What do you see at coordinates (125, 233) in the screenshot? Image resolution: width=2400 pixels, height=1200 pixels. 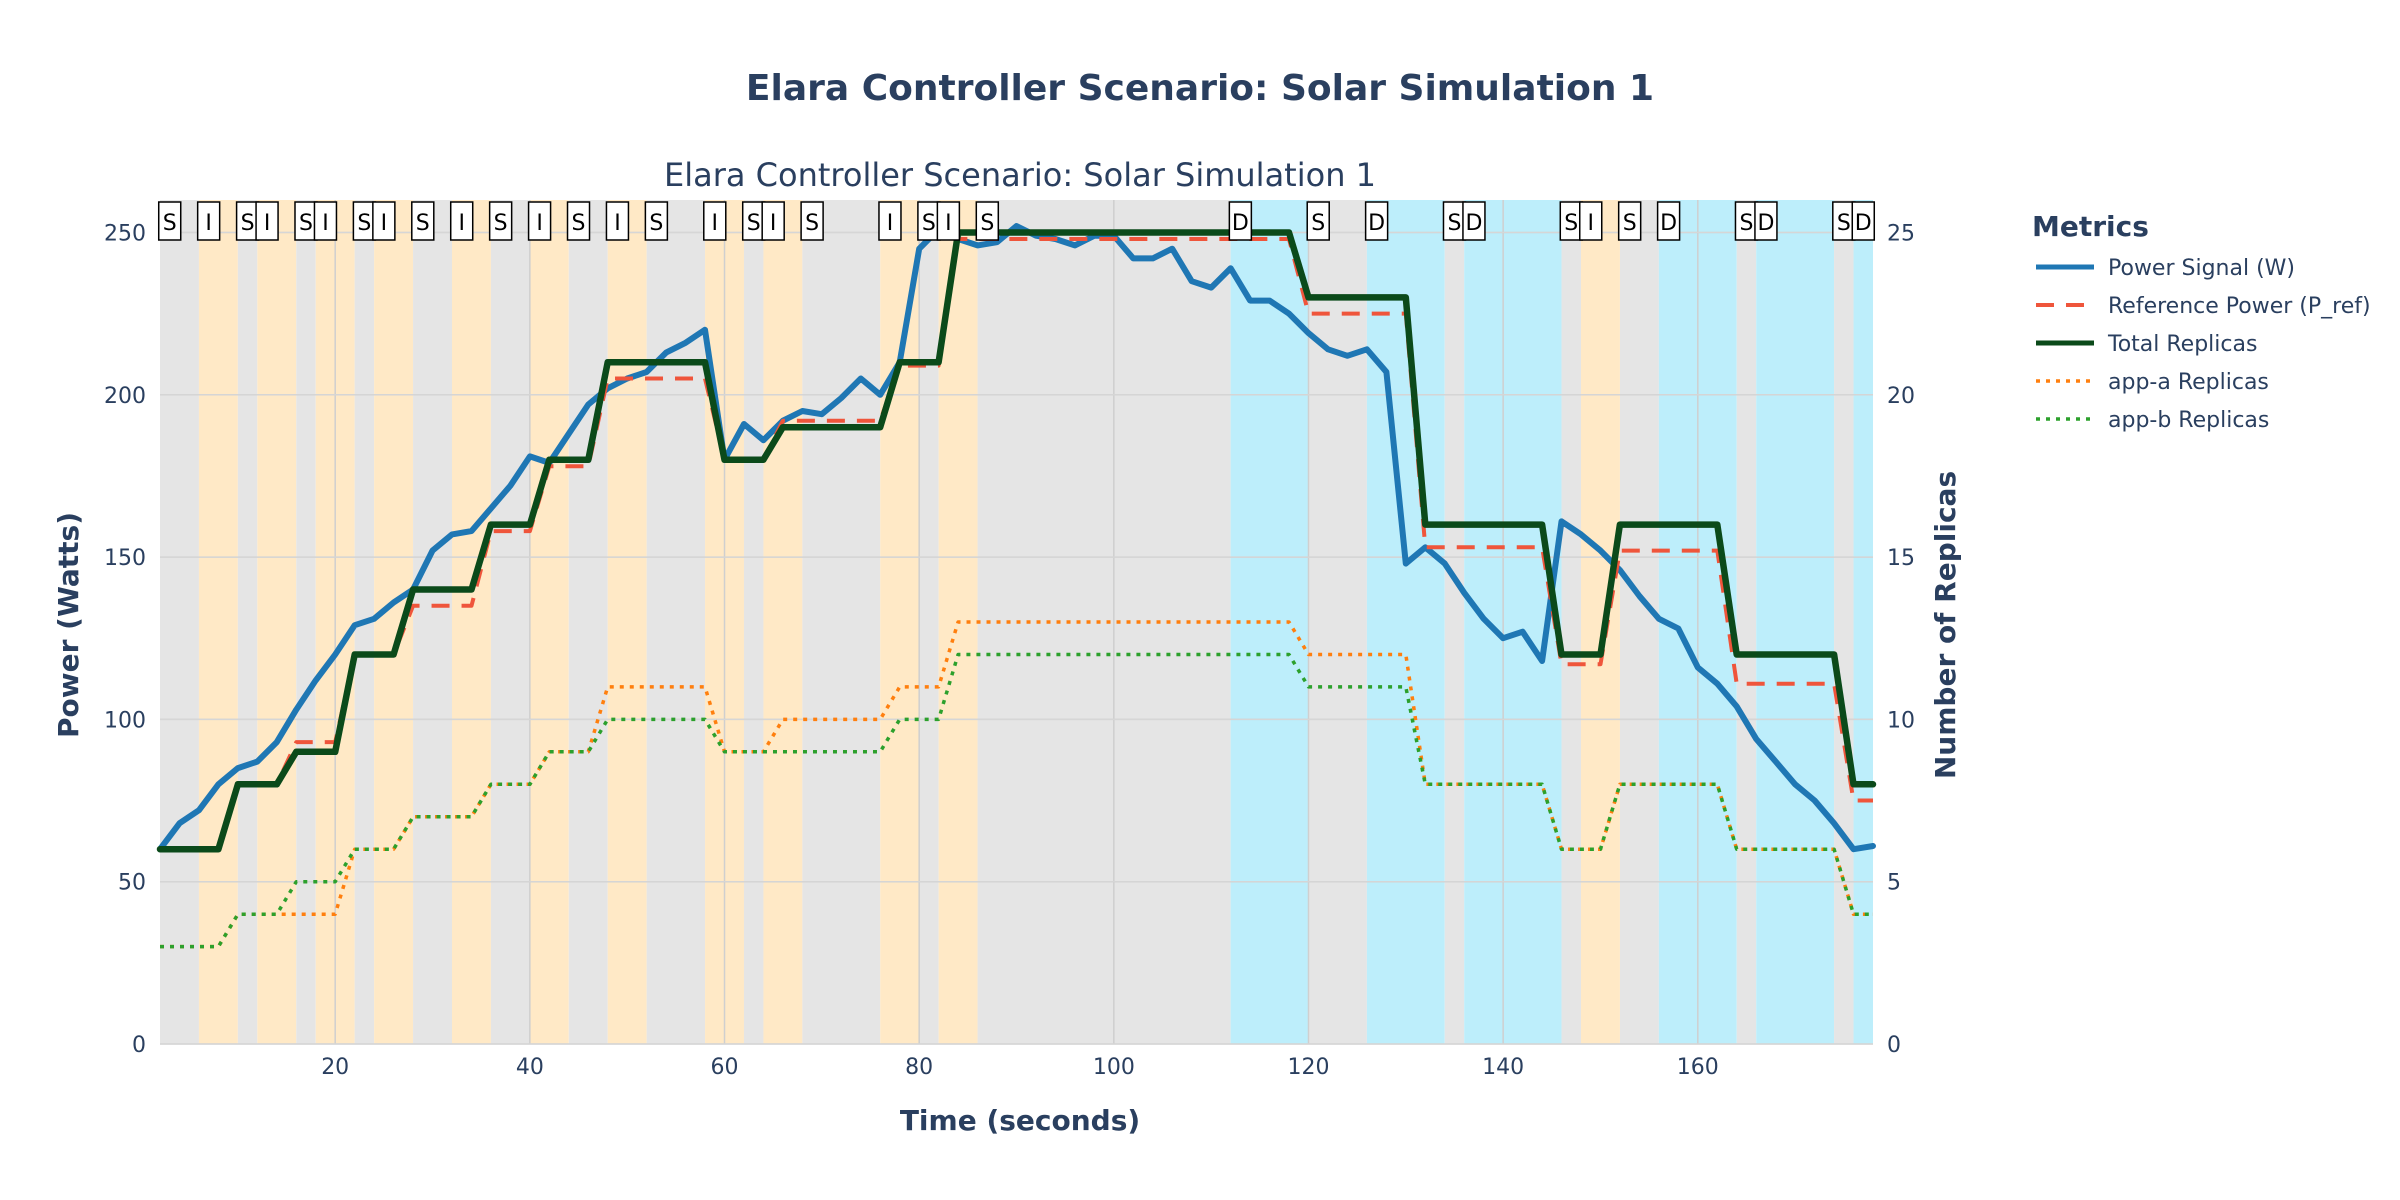 I see `y-tick-label: 250` at bounding box center [125, 233].